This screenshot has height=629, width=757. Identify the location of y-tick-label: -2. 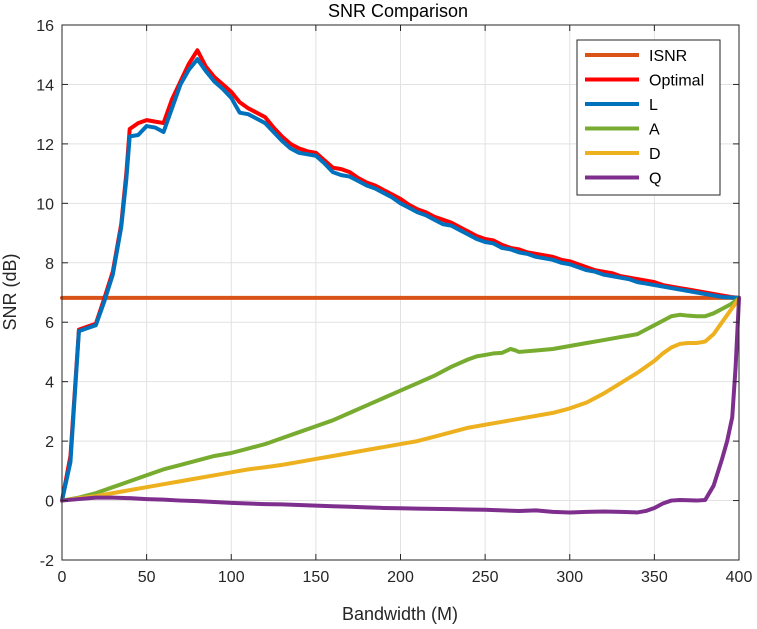
(47, 561).